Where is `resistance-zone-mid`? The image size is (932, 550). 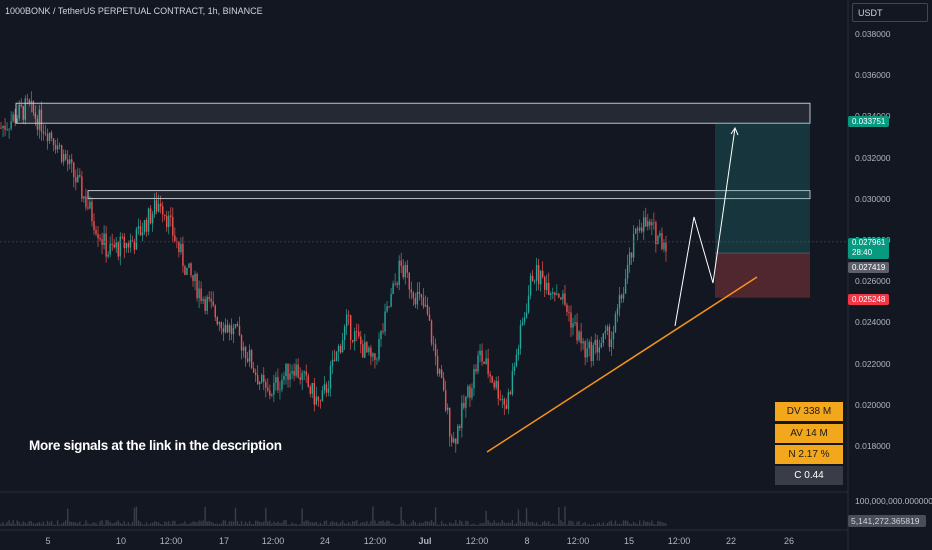
resistance-zone-mid is located at coordinates (449, 195).